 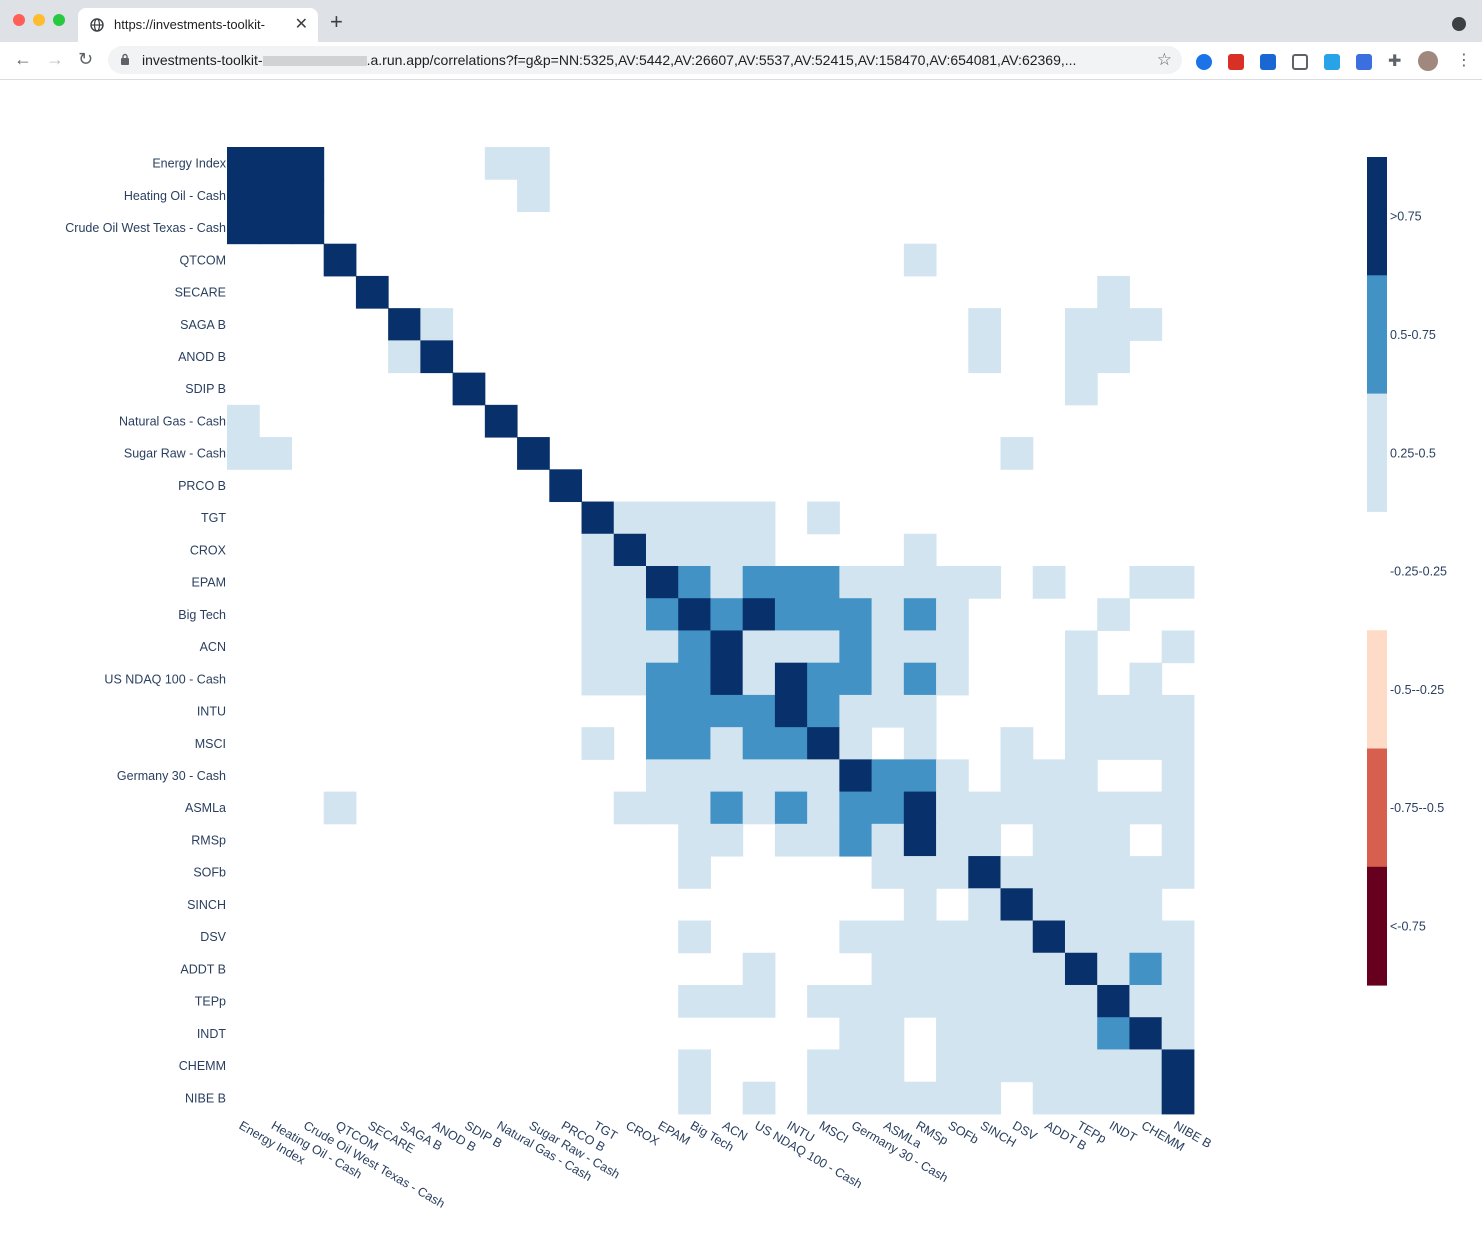 I want to click on puzzle-icon: ✚, so click(x=1395, y=61).